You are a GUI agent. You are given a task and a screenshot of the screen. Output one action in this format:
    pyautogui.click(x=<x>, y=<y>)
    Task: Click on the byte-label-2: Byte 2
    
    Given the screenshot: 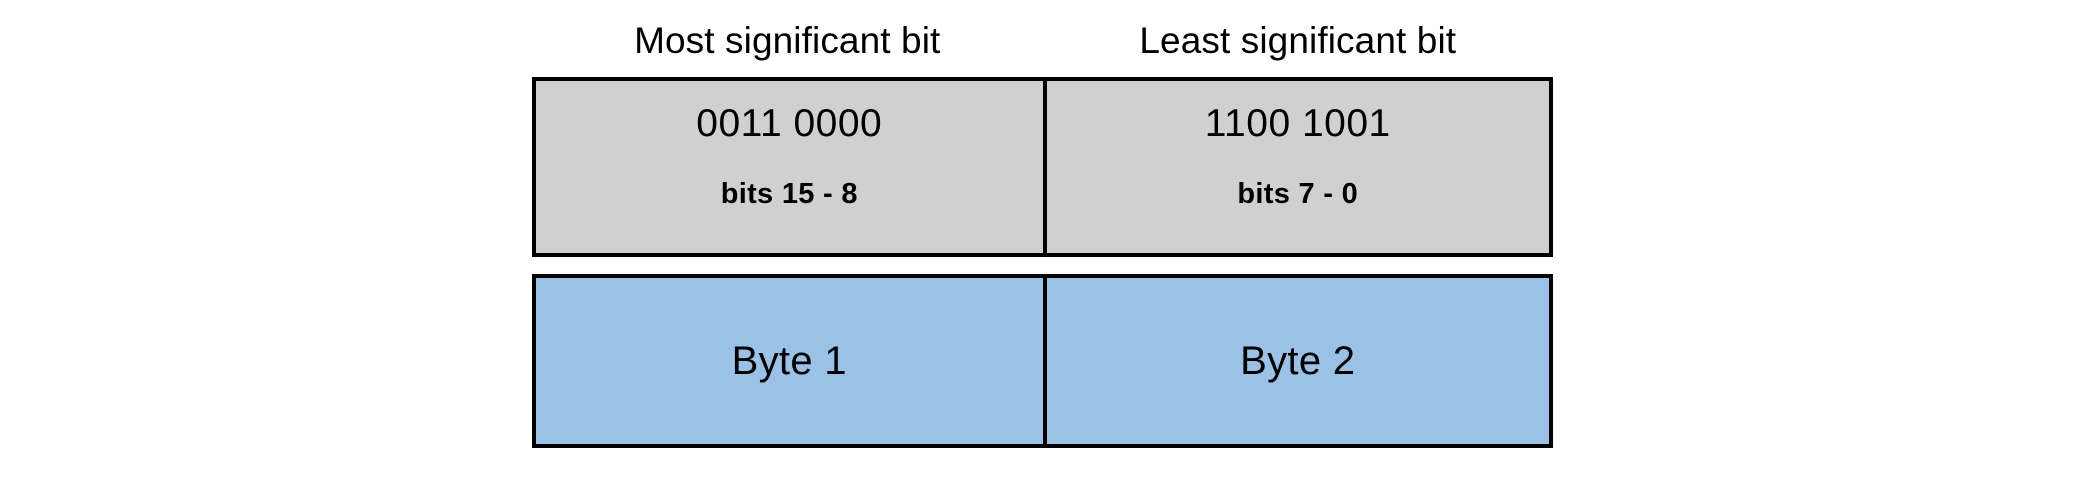 What is the action you would take?
    pyautogui.click(x=1298, y=361)
    